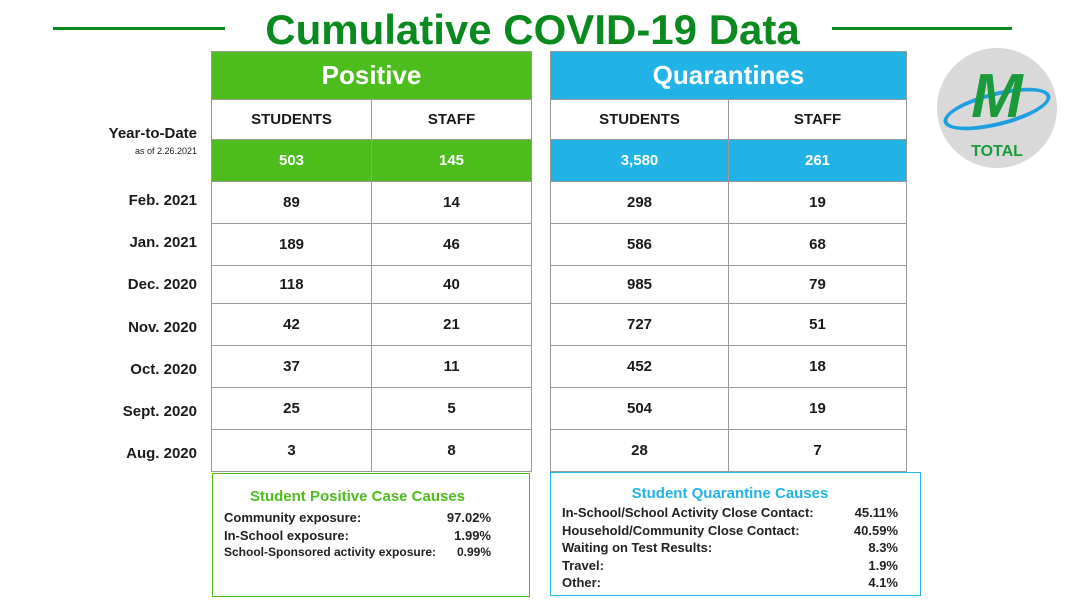 The height and width of the screenshot is (603, 1065). I want to click on cause-value: 4.1%, so click(883, 582).